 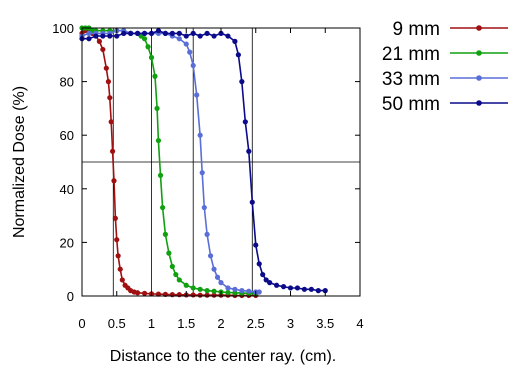 What do you see at coordinates (359, 323) in the screenshot?
I see `x-tick-label-8: 4` at bounding box center [359, 323].